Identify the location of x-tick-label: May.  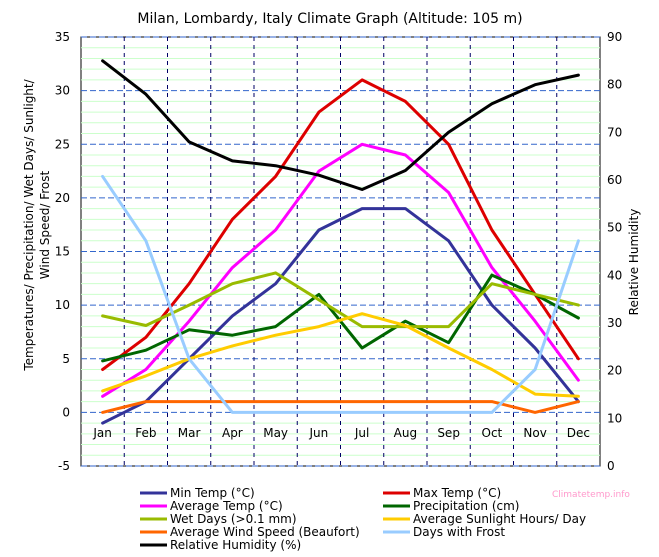
(275, 433).